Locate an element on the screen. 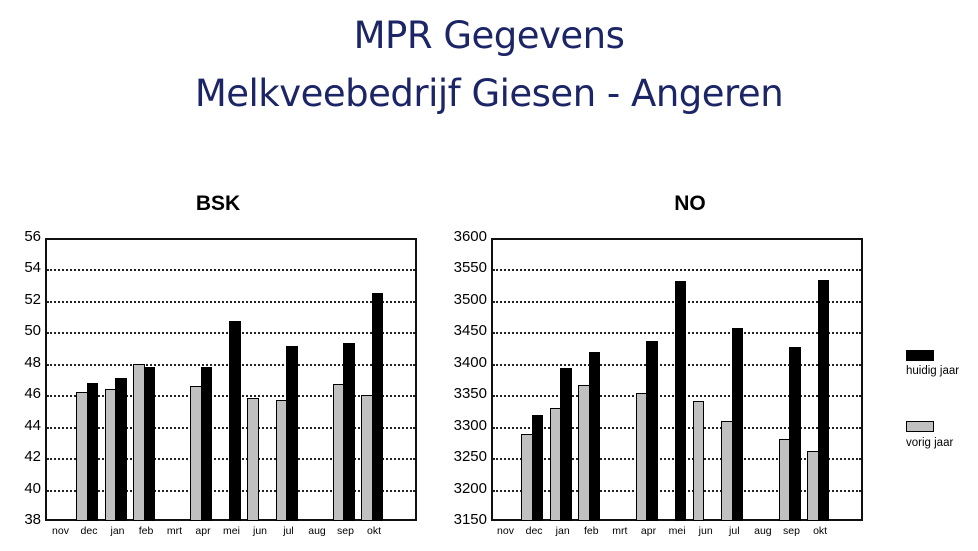  y-tick-label: 44 is located at coordinates (32, 425).